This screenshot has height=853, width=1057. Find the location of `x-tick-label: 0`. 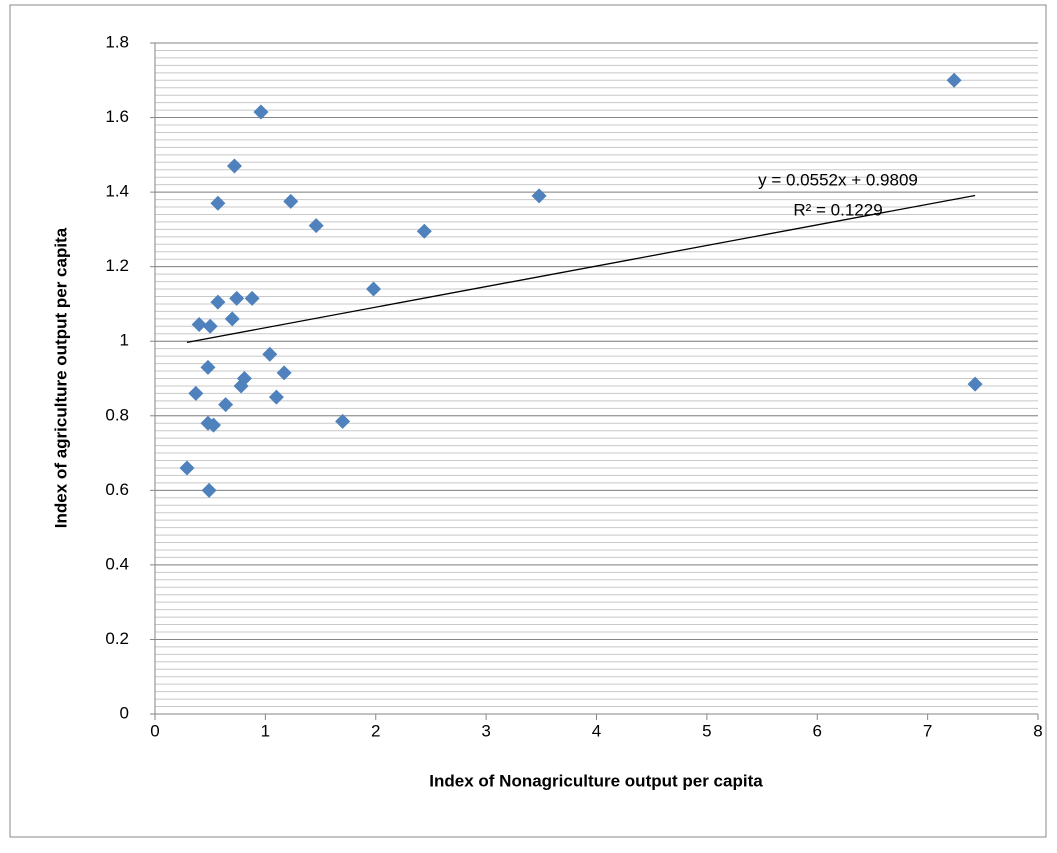

x-tick-label: 0 is located at coordinates (154, 730).